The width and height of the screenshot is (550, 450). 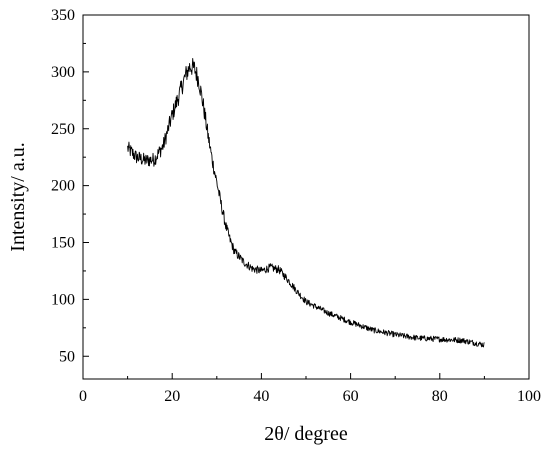 I want to click on y-tick-label: 250, so click(x=63, y=129).